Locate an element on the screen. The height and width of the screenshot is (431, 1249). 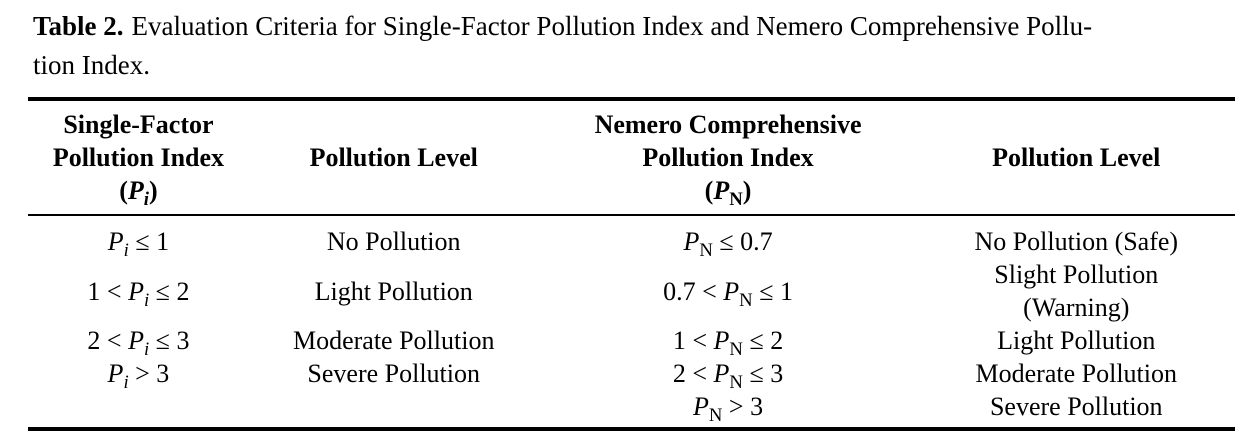
table-cell: PN ≤ 0.7 is located at coordinates (728, 244).